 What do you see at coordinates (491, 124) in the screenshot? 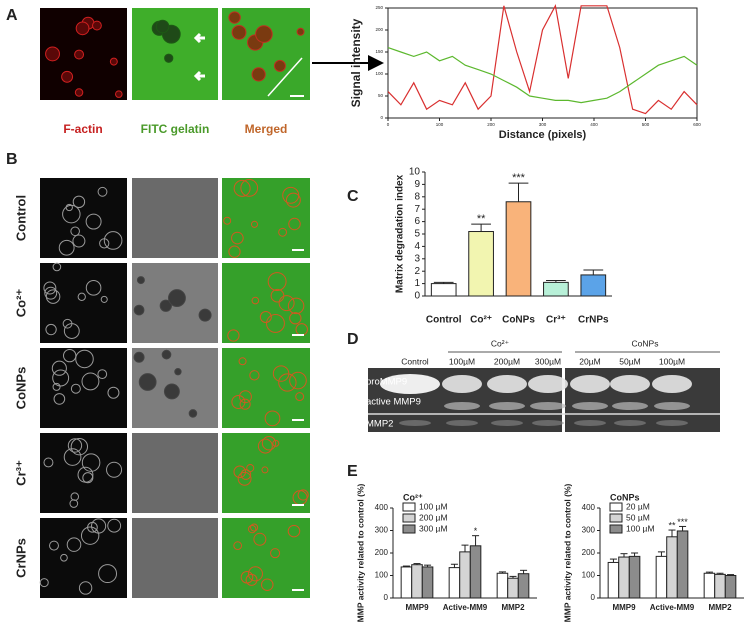
I see `x-tick-label: 200` at bounding box center [491, 124].